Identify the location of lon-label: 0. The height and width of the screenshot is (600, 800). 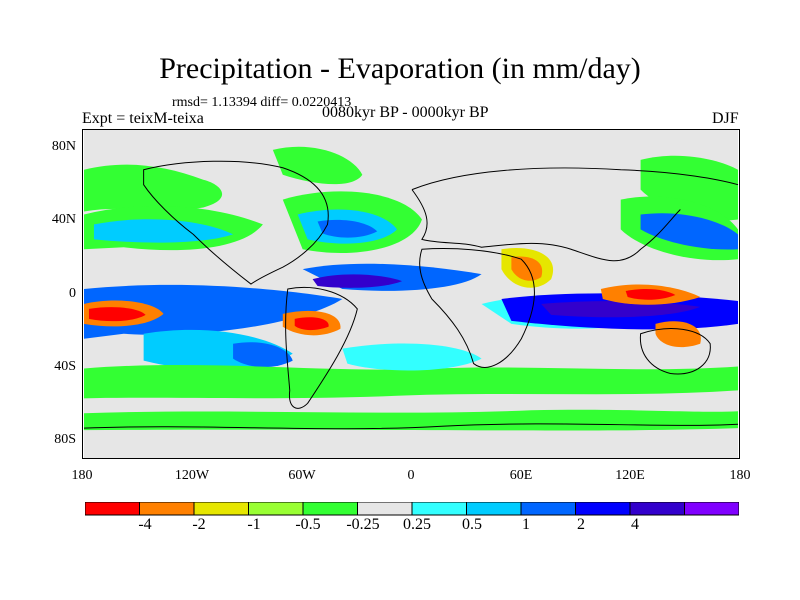
(411, 475).